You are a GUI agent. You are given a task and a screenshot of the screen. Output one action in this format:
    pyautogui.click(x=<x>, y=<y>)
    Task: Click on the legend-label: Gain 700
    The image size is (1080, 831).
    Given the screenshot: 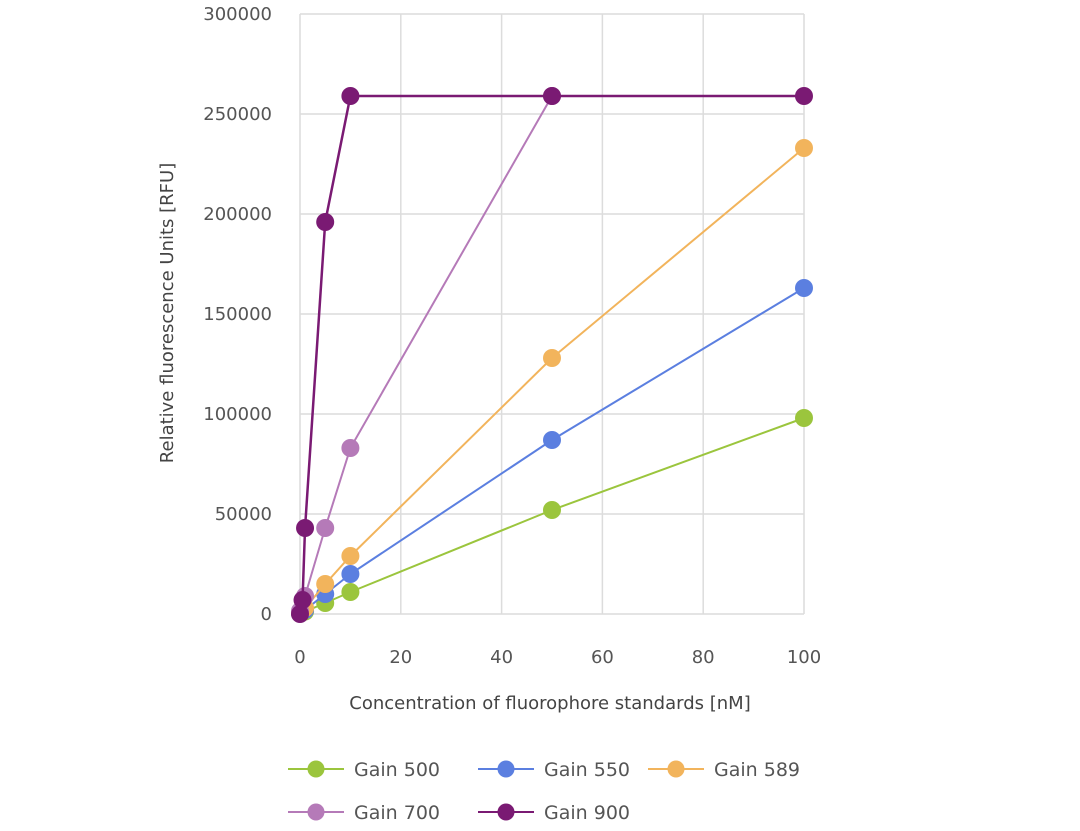 What is the action you would take?
    pyautogui.click(x=397, y=813)
    